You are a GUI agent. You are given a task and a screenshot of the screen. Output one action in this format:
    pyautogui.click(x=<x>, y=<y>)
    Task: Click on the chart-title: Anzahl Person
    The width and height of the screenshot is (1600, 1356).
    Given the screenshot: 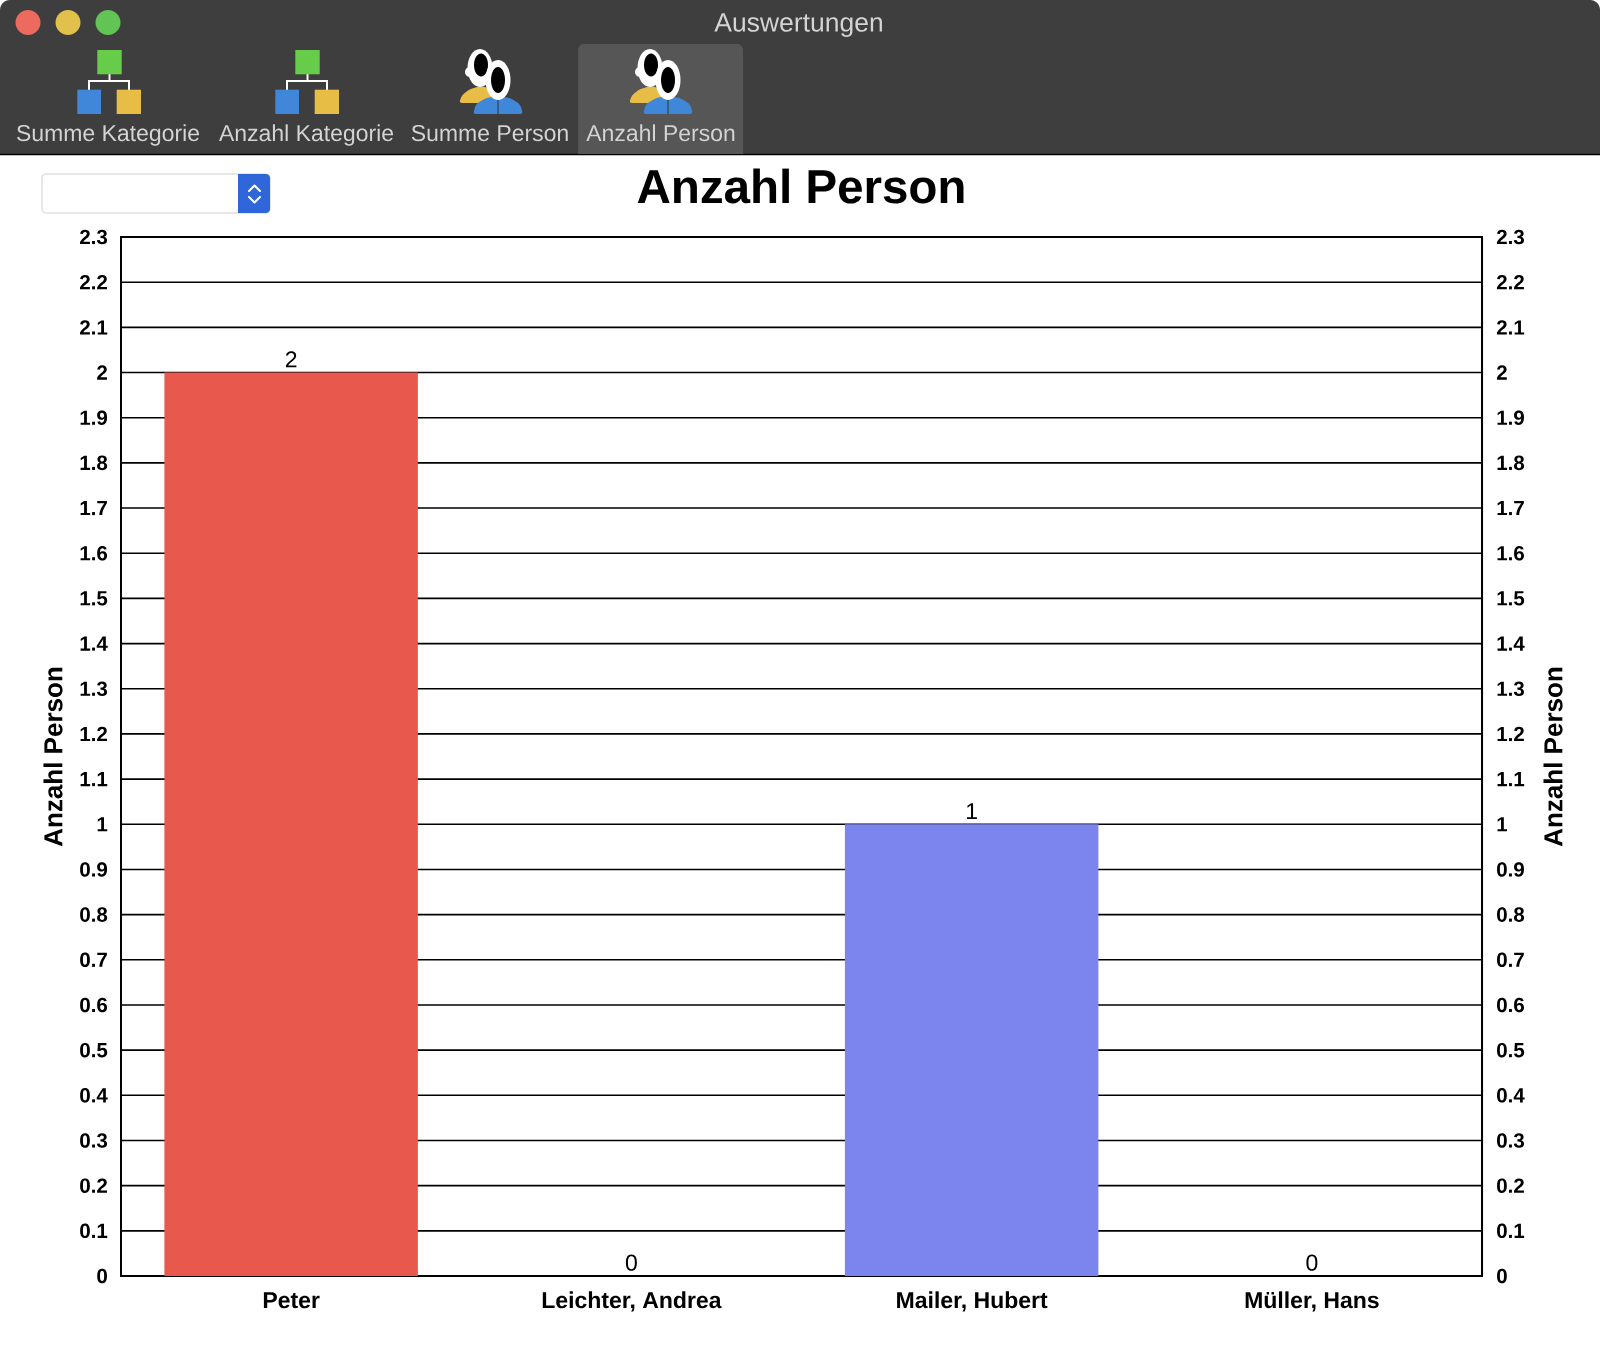 What is the action you would take?
    pyautogui.click(x=800, y=186)
    